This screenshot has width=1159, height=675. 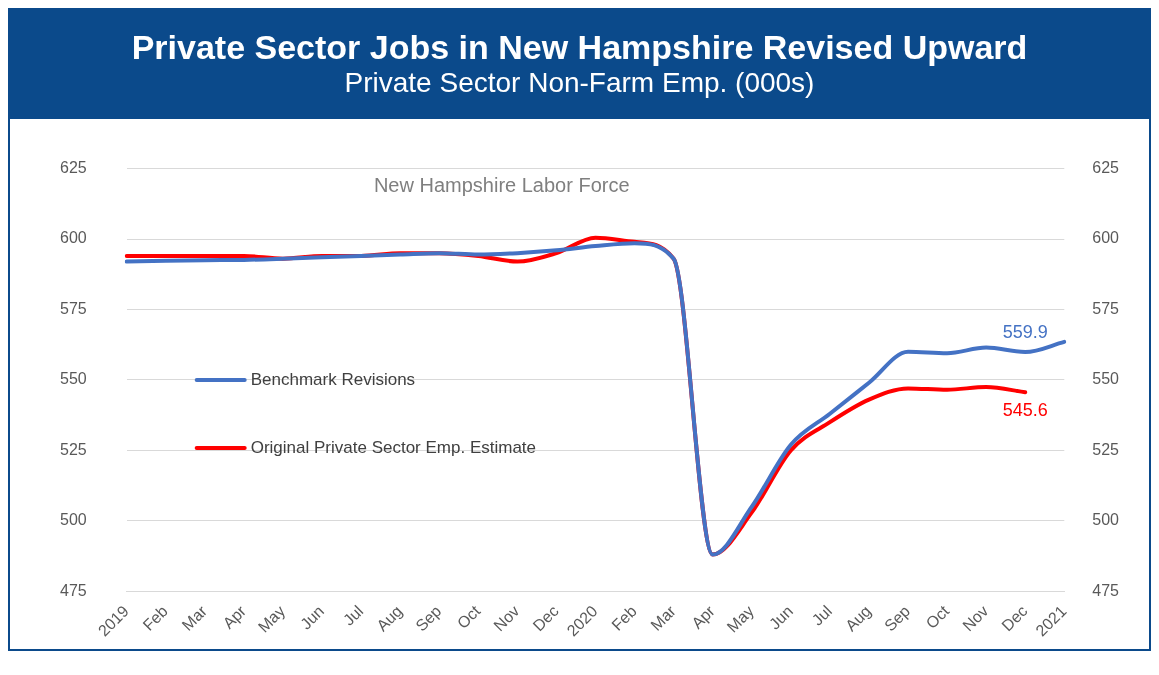 What do you see at coordinates (1106, 520) in the screenshot?
I see `y2-tick-label: 500` at bounding box center [1106, 520].